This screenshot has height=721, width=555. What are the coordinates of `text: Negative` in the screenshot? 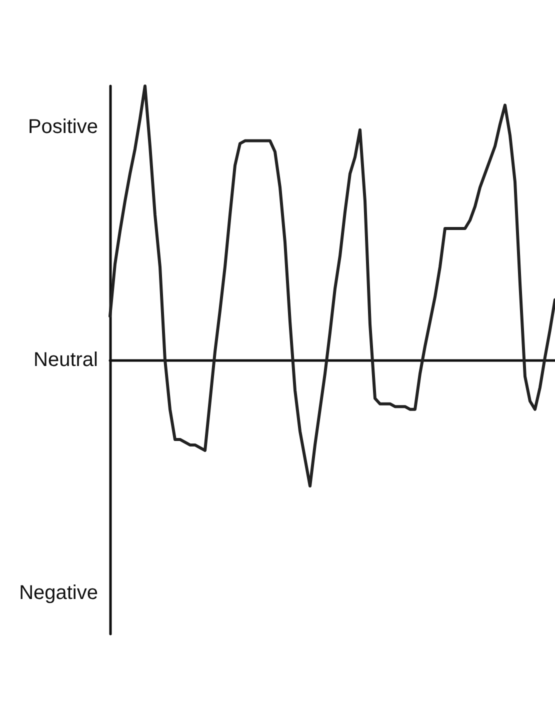 It's located at (58, 593).